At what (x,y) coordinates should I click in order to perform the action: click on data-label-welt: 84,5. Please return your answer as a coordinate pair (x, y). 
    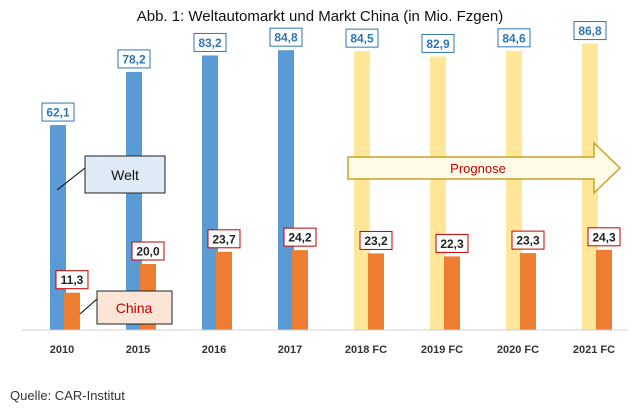
    Looking at the image, I should click on (362, 39).